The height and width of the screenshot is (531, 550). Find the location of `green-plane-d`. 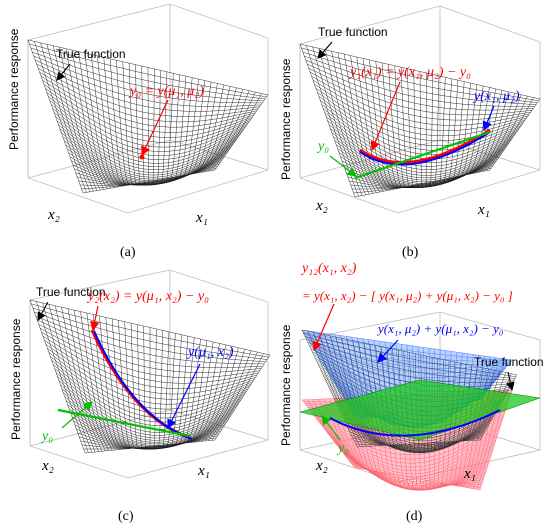

green-plane-d is located at coordinates (420, 410).